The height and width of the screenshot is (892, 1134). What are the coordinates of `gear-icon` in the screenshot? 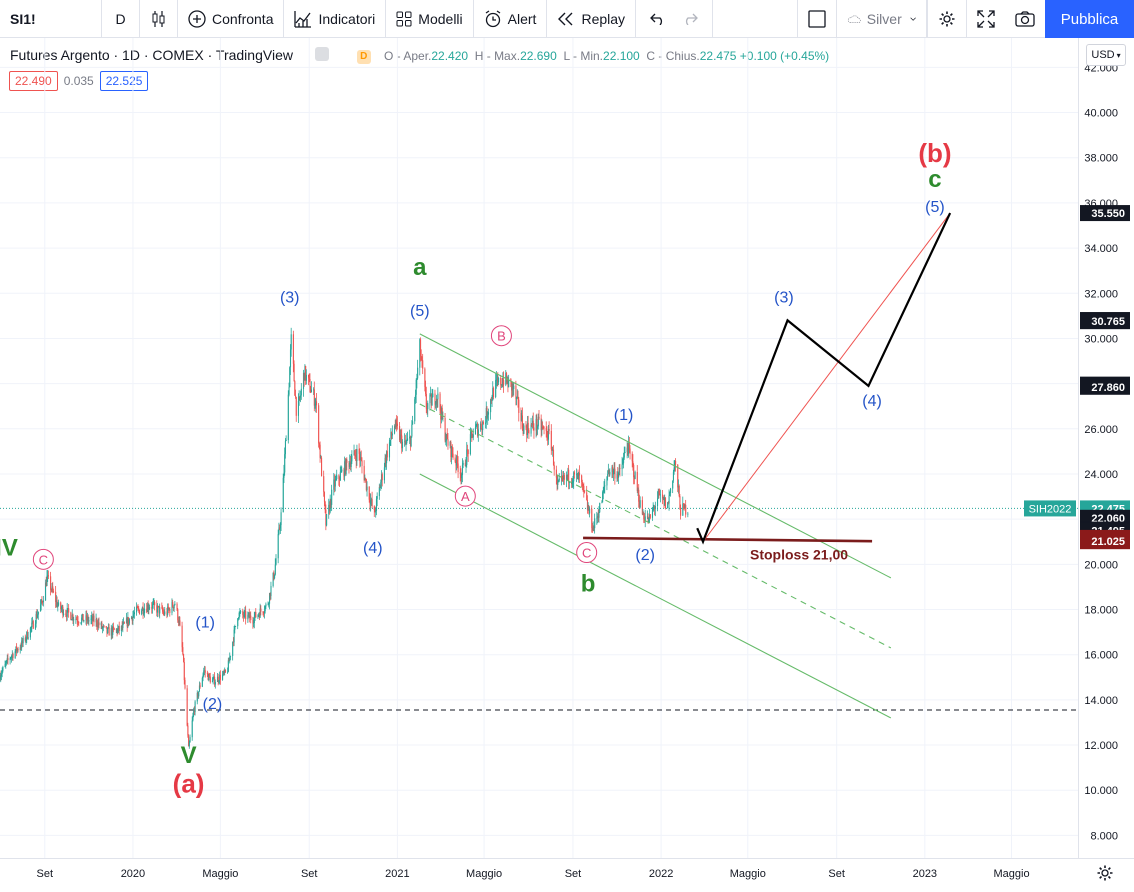 It's located at (1105, 873).